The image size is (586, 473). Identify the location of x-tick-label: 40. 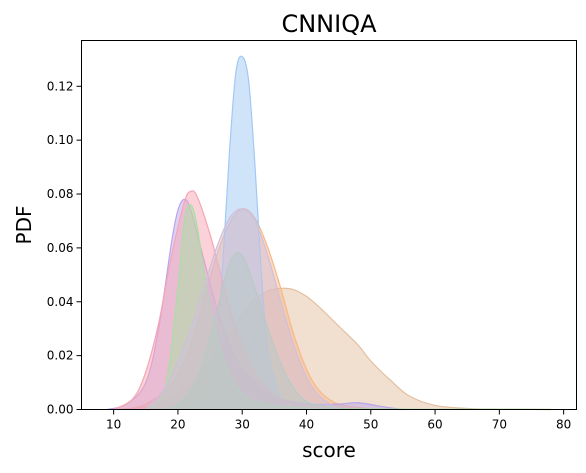
(306, 425).